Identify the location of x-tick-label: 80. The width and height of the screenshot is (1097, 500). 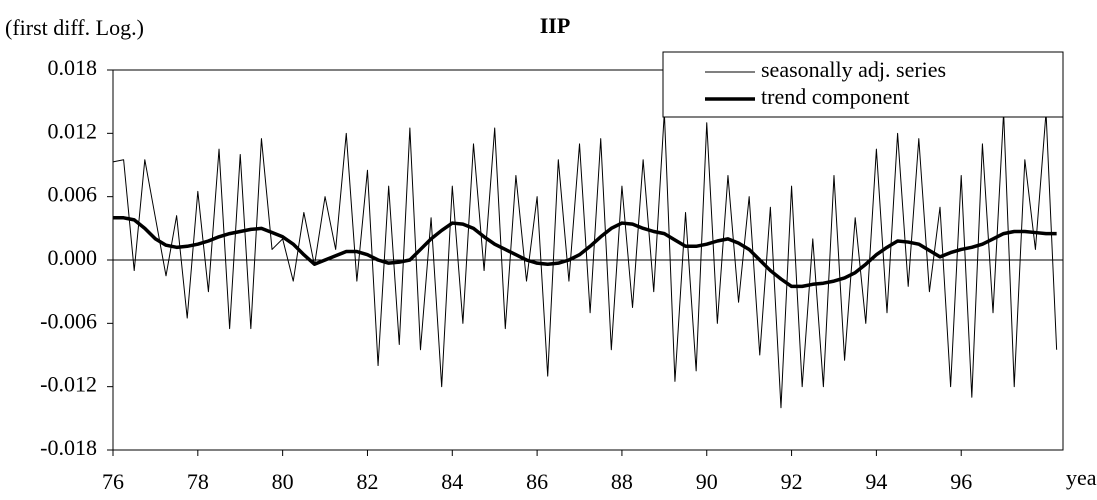
(283, 481).